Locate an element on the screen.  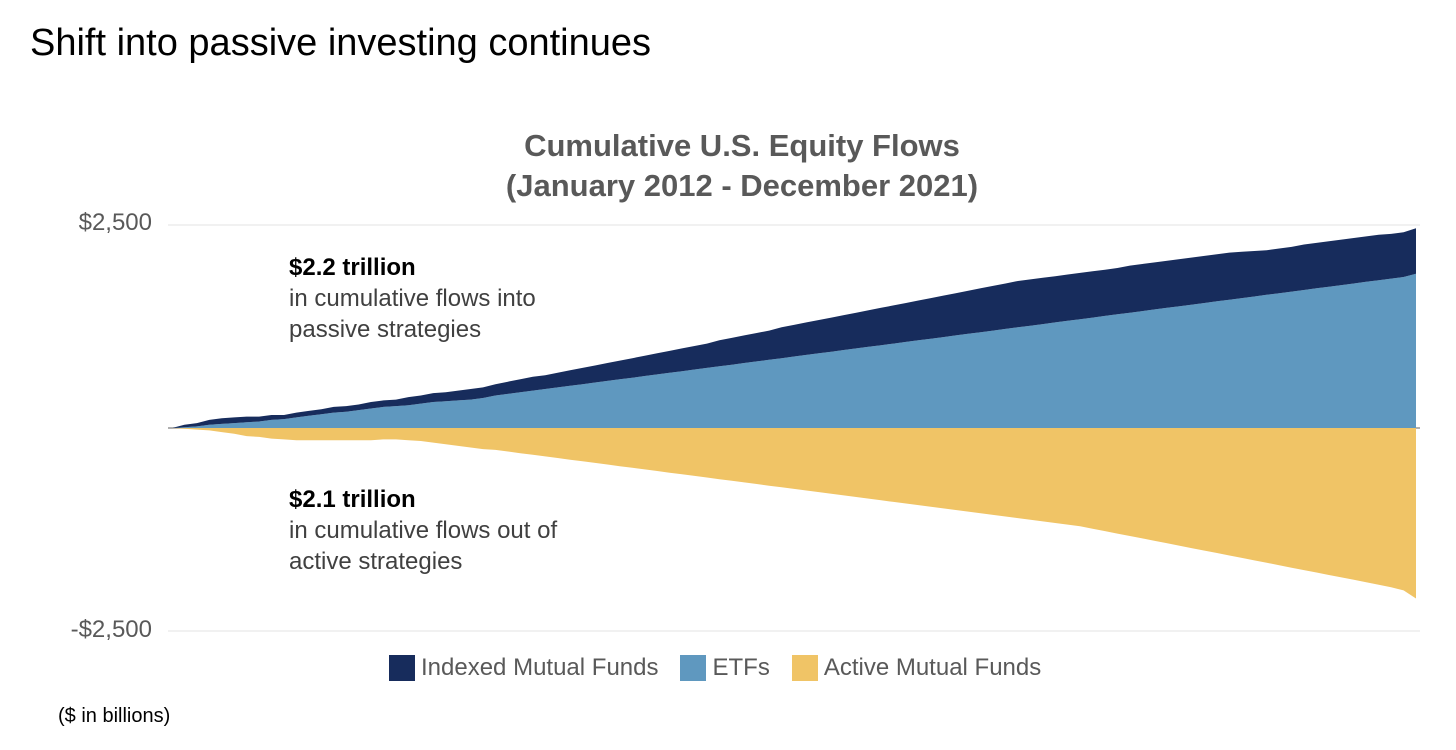
footnote-units: ($ in billions) is located at coordinates (114, 716).